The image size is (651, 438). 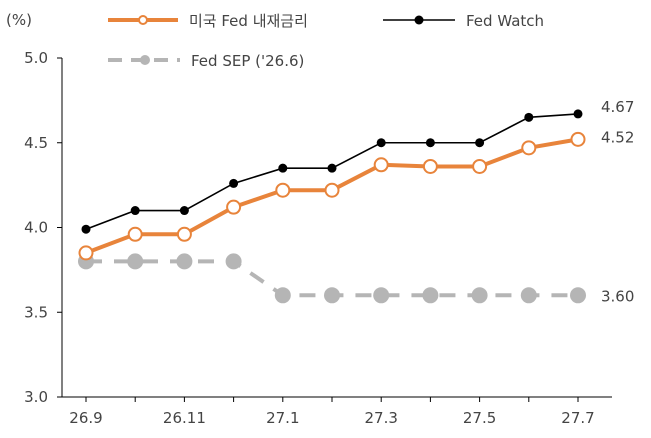 I want to click on legend-label: Fed SEP ('26.6), so click(x=247, y=61).